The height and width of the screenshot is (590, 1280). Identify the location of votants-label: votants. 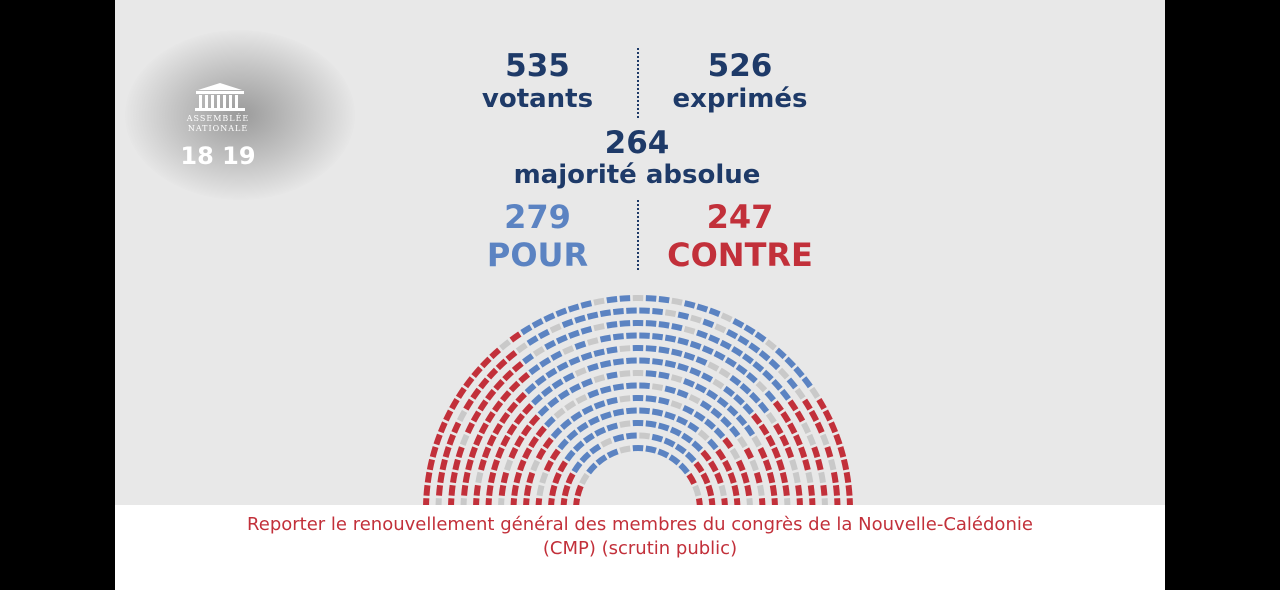
(537, 99).